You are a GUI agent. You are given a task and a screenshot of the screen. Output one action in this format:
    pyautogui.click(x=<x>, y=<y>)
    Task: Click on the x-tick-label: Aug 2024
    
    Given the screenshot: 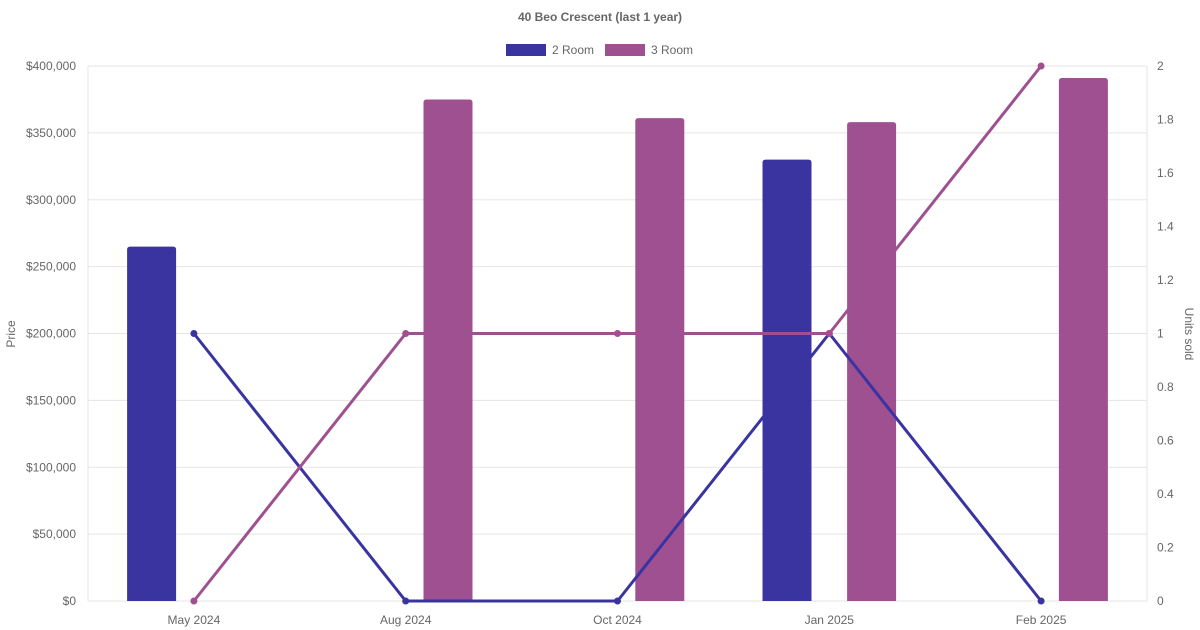 What is the action you would take?
    pyautogui.click(x=406, y=620)
    